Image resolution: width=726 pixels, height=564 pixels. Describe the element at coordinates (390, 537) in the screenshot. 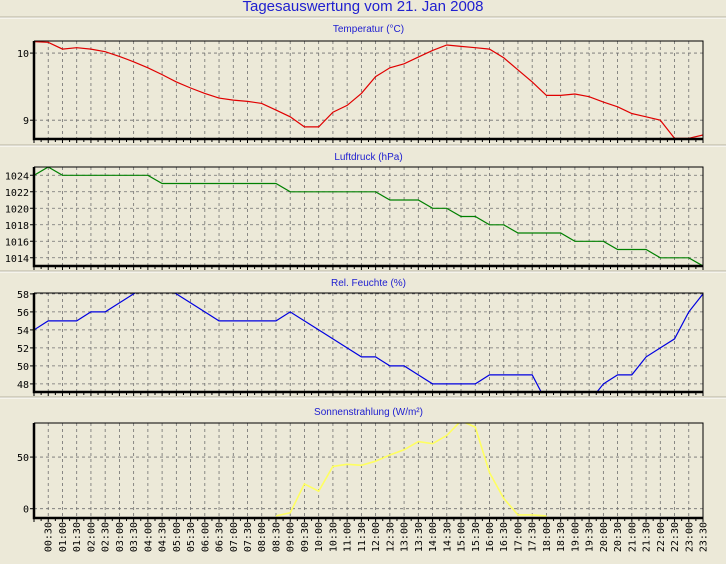

I see `x-tick-label: 12:30` at that location.